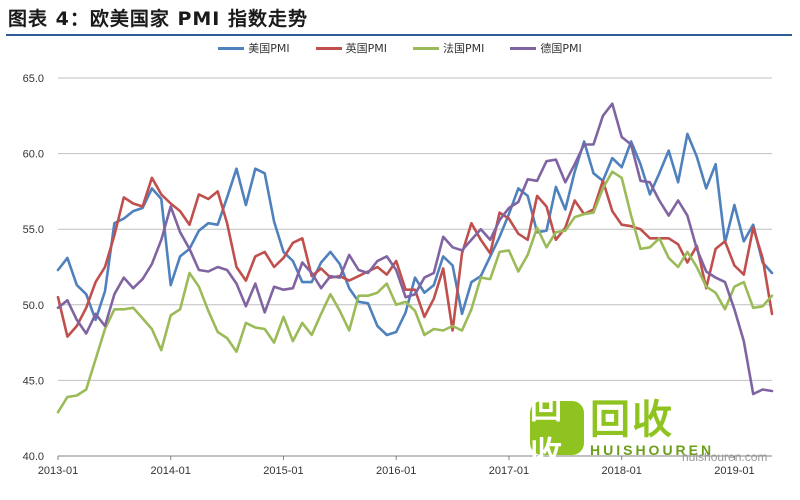 The image size is (800, 500). Describe the element at coordinates (399, 35) in the screenshot. I see `title-rule` at that location.